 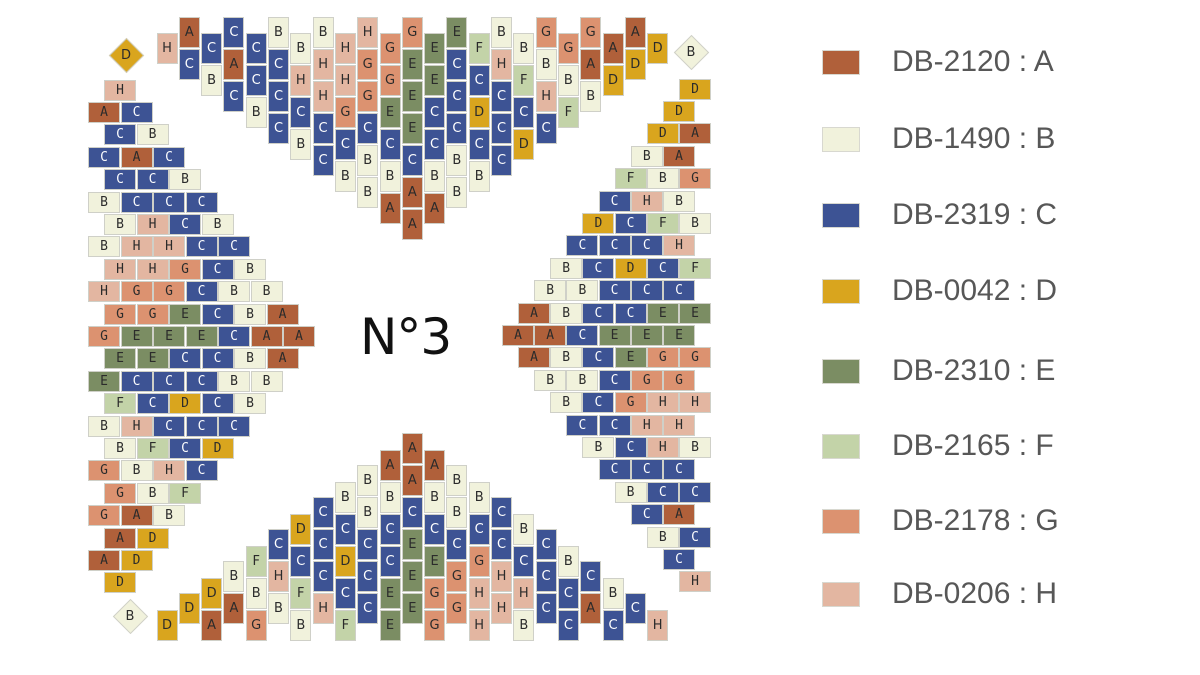 I want to click on right-row-label: HCCC, so click(x=642, y=245).